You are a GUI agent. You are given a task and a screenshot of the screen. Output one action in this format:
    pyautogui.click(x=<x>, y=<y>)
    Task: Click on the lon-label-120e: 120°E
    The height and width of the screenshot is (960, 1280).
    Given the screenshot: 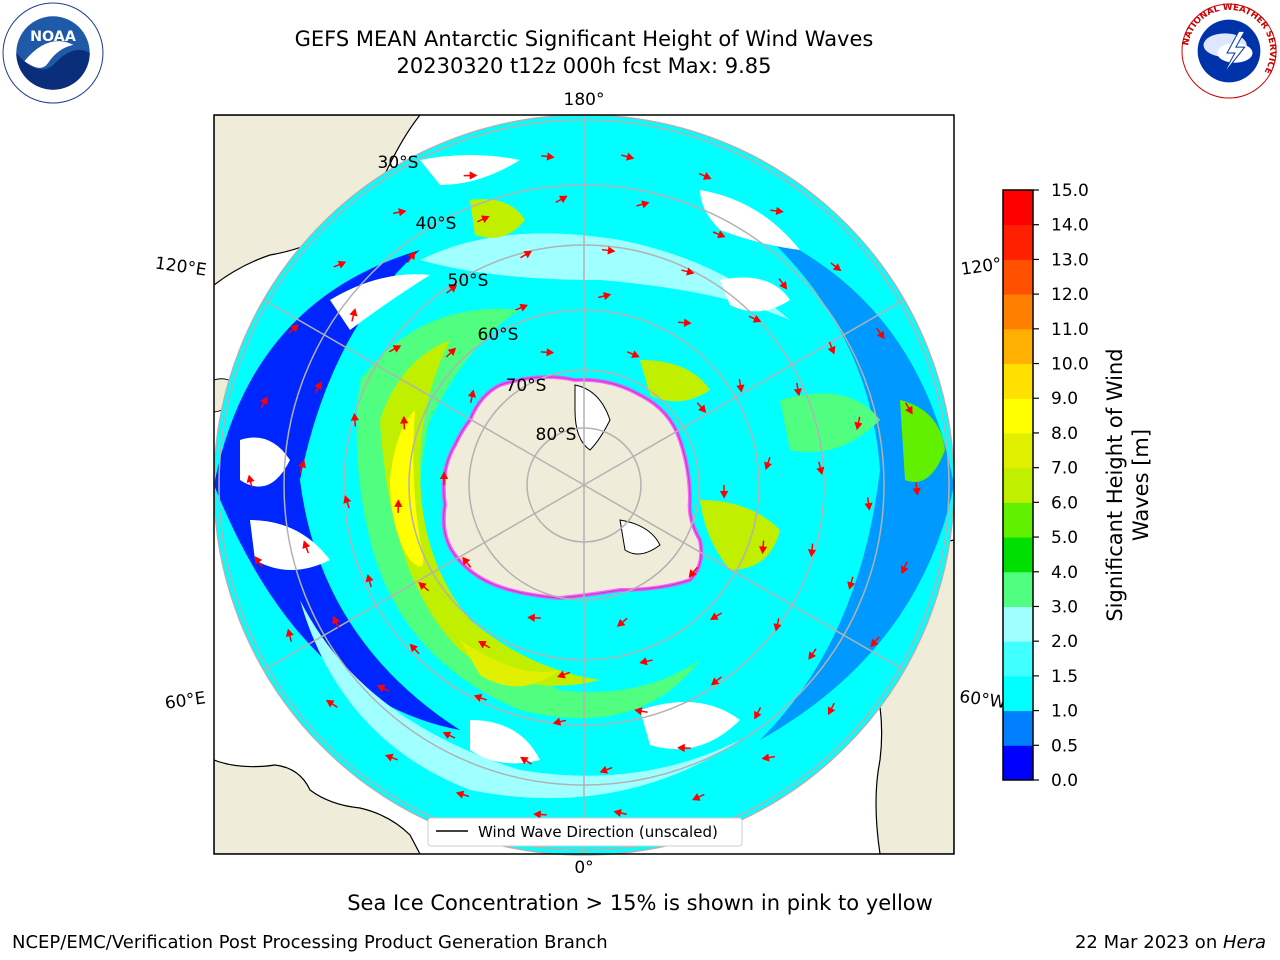 What is the action you would take?
    pyautogui.click(x=181, y=267)
    